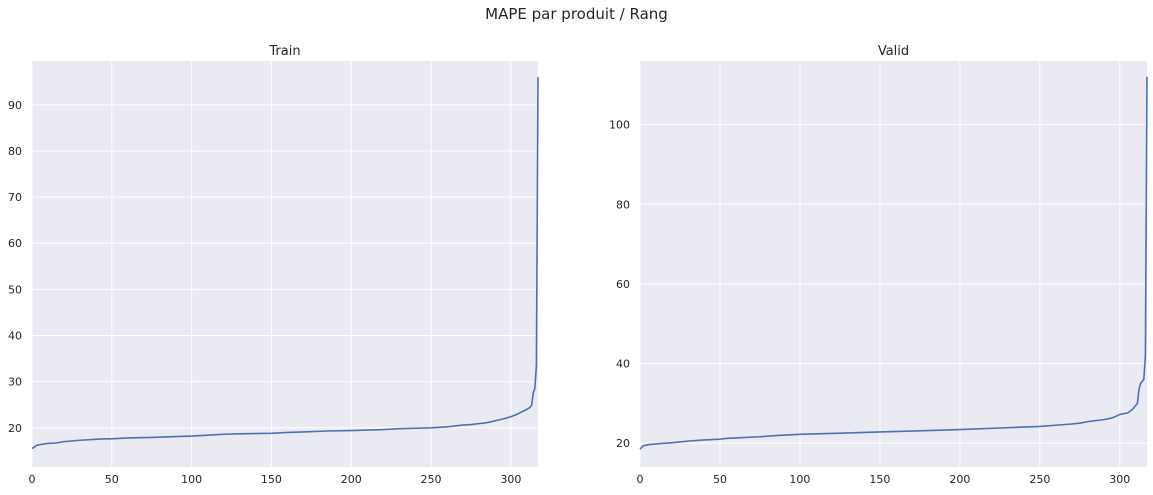  I want to click on y-tick-label: 90, so click(15, 105).